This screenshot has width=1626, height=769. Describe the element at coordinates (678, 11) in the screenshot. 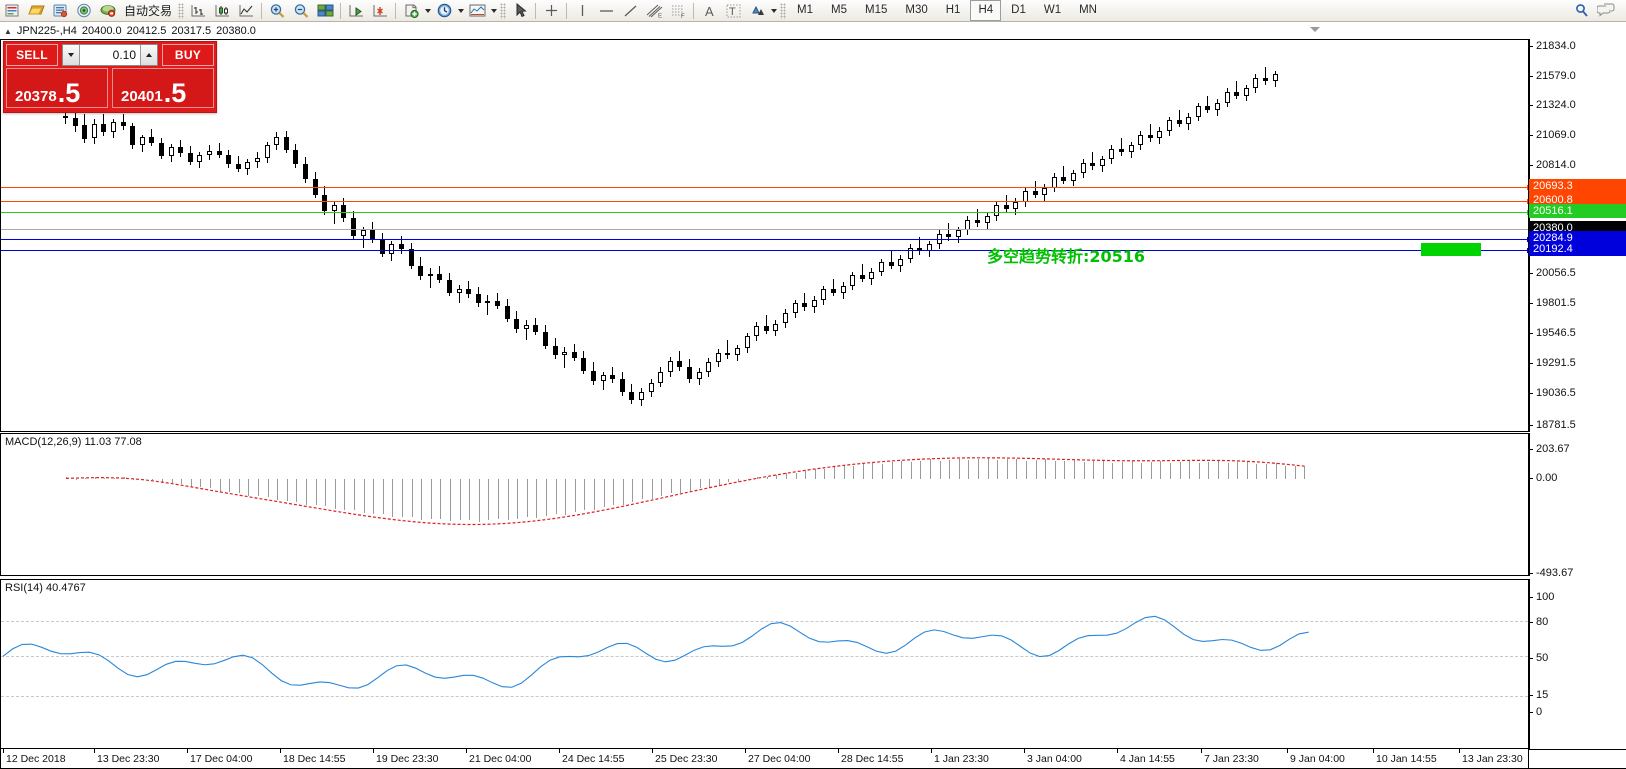

I see `fibonacci-retracement-icon: F` at that location.